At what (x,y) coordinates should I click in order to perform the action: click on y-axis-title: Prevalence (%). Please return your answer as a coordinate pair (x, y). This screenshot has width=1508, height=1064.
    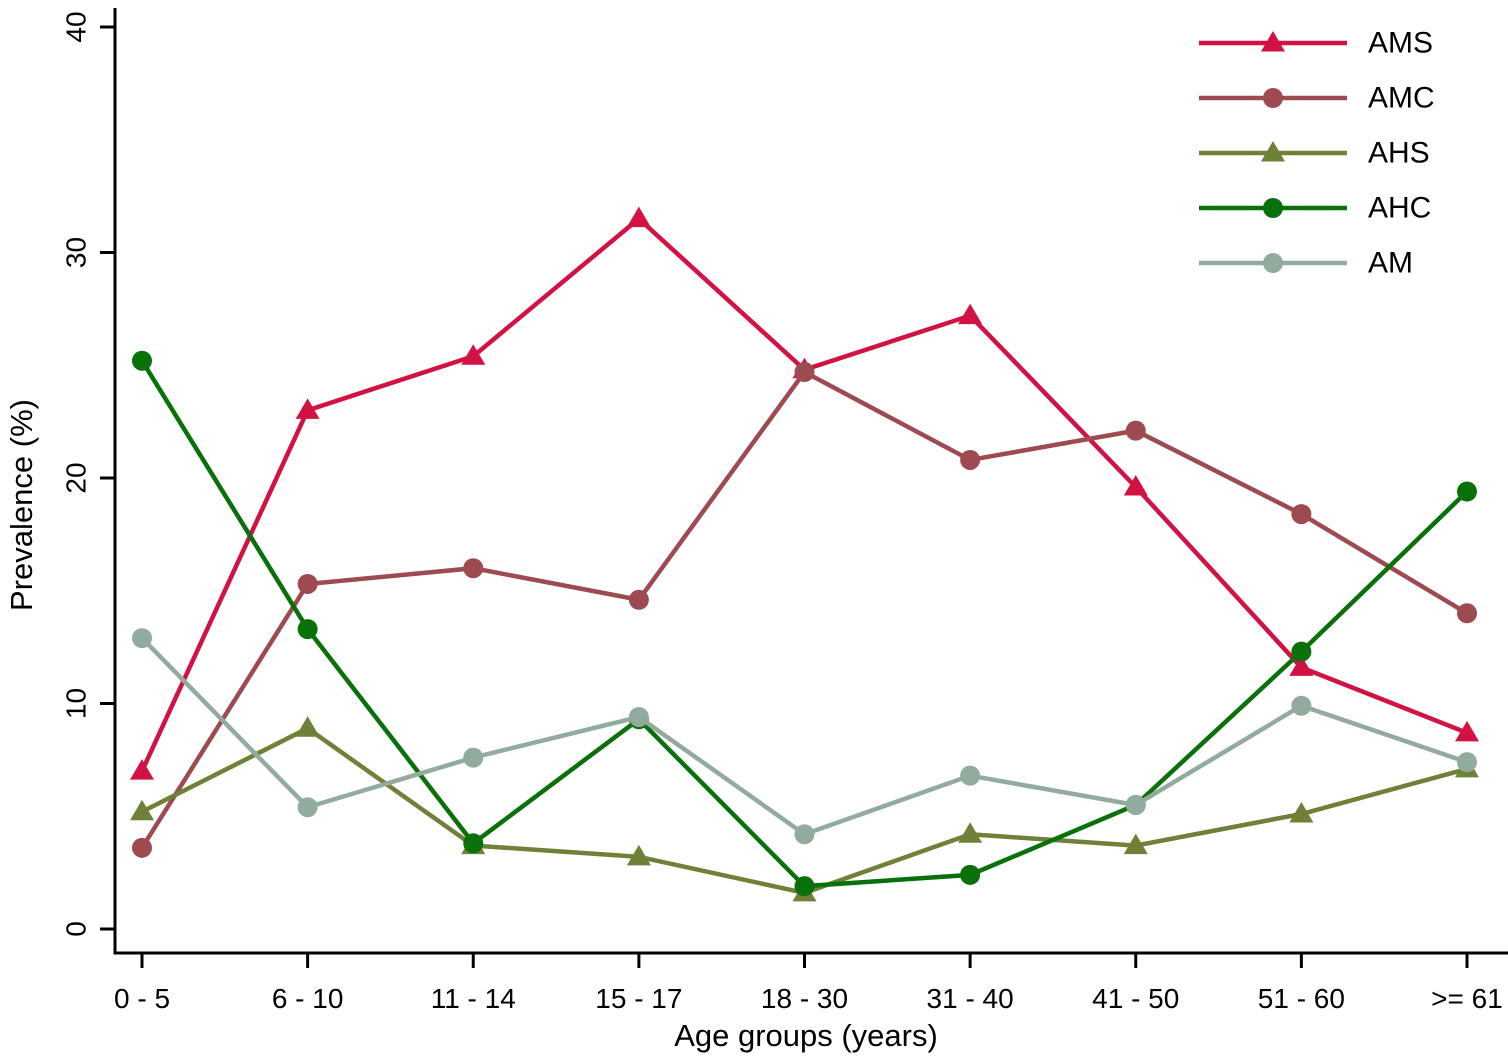
    Looking at the image, I should click on (21, 505).